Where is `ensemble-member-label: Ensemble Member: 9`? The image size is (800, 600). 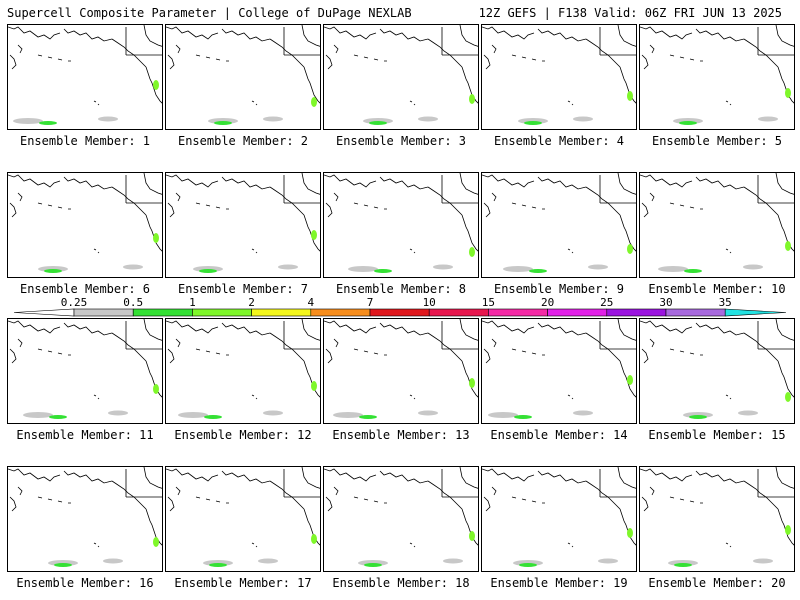
ensemble-member-label: Ensemble Member: 9 is located at coordinates (559, 289).